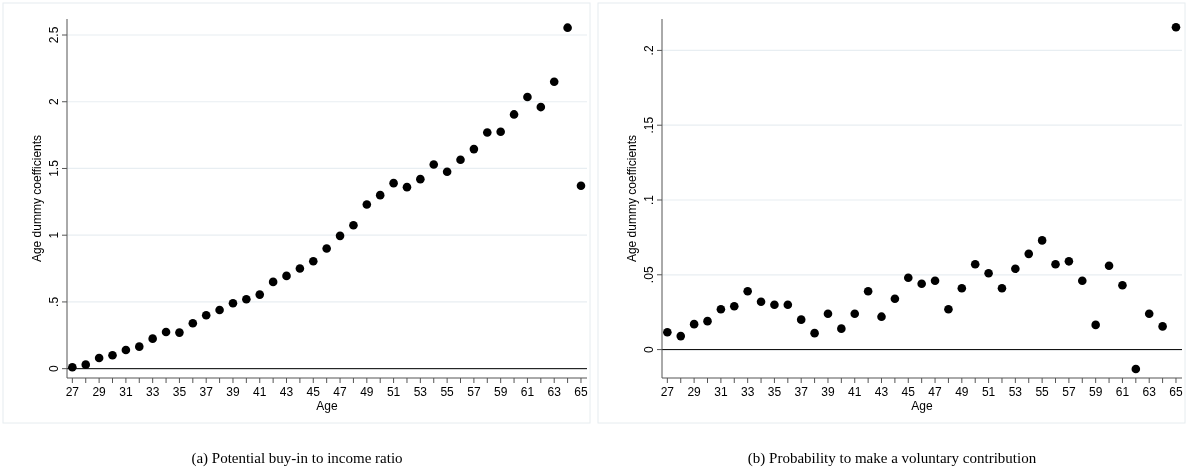 This screenshot has width=1190, height=475. I want to click on y-tick-label: .15, so click(649, 125).